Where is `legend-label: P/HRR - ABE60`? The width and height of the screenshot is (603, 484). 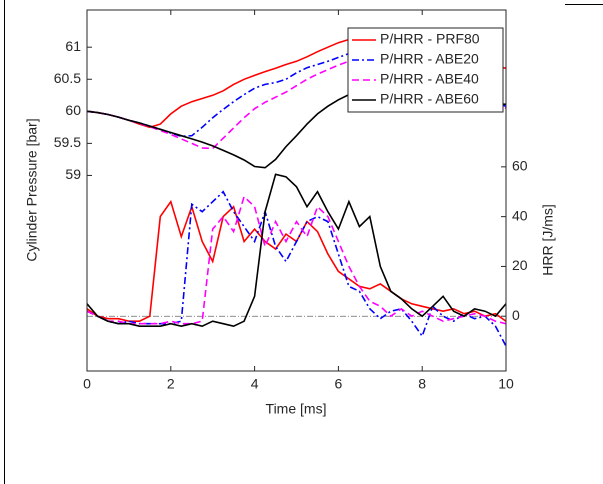
legend-label: P/HRR - ABE60 is located at coordinates (429, 99).